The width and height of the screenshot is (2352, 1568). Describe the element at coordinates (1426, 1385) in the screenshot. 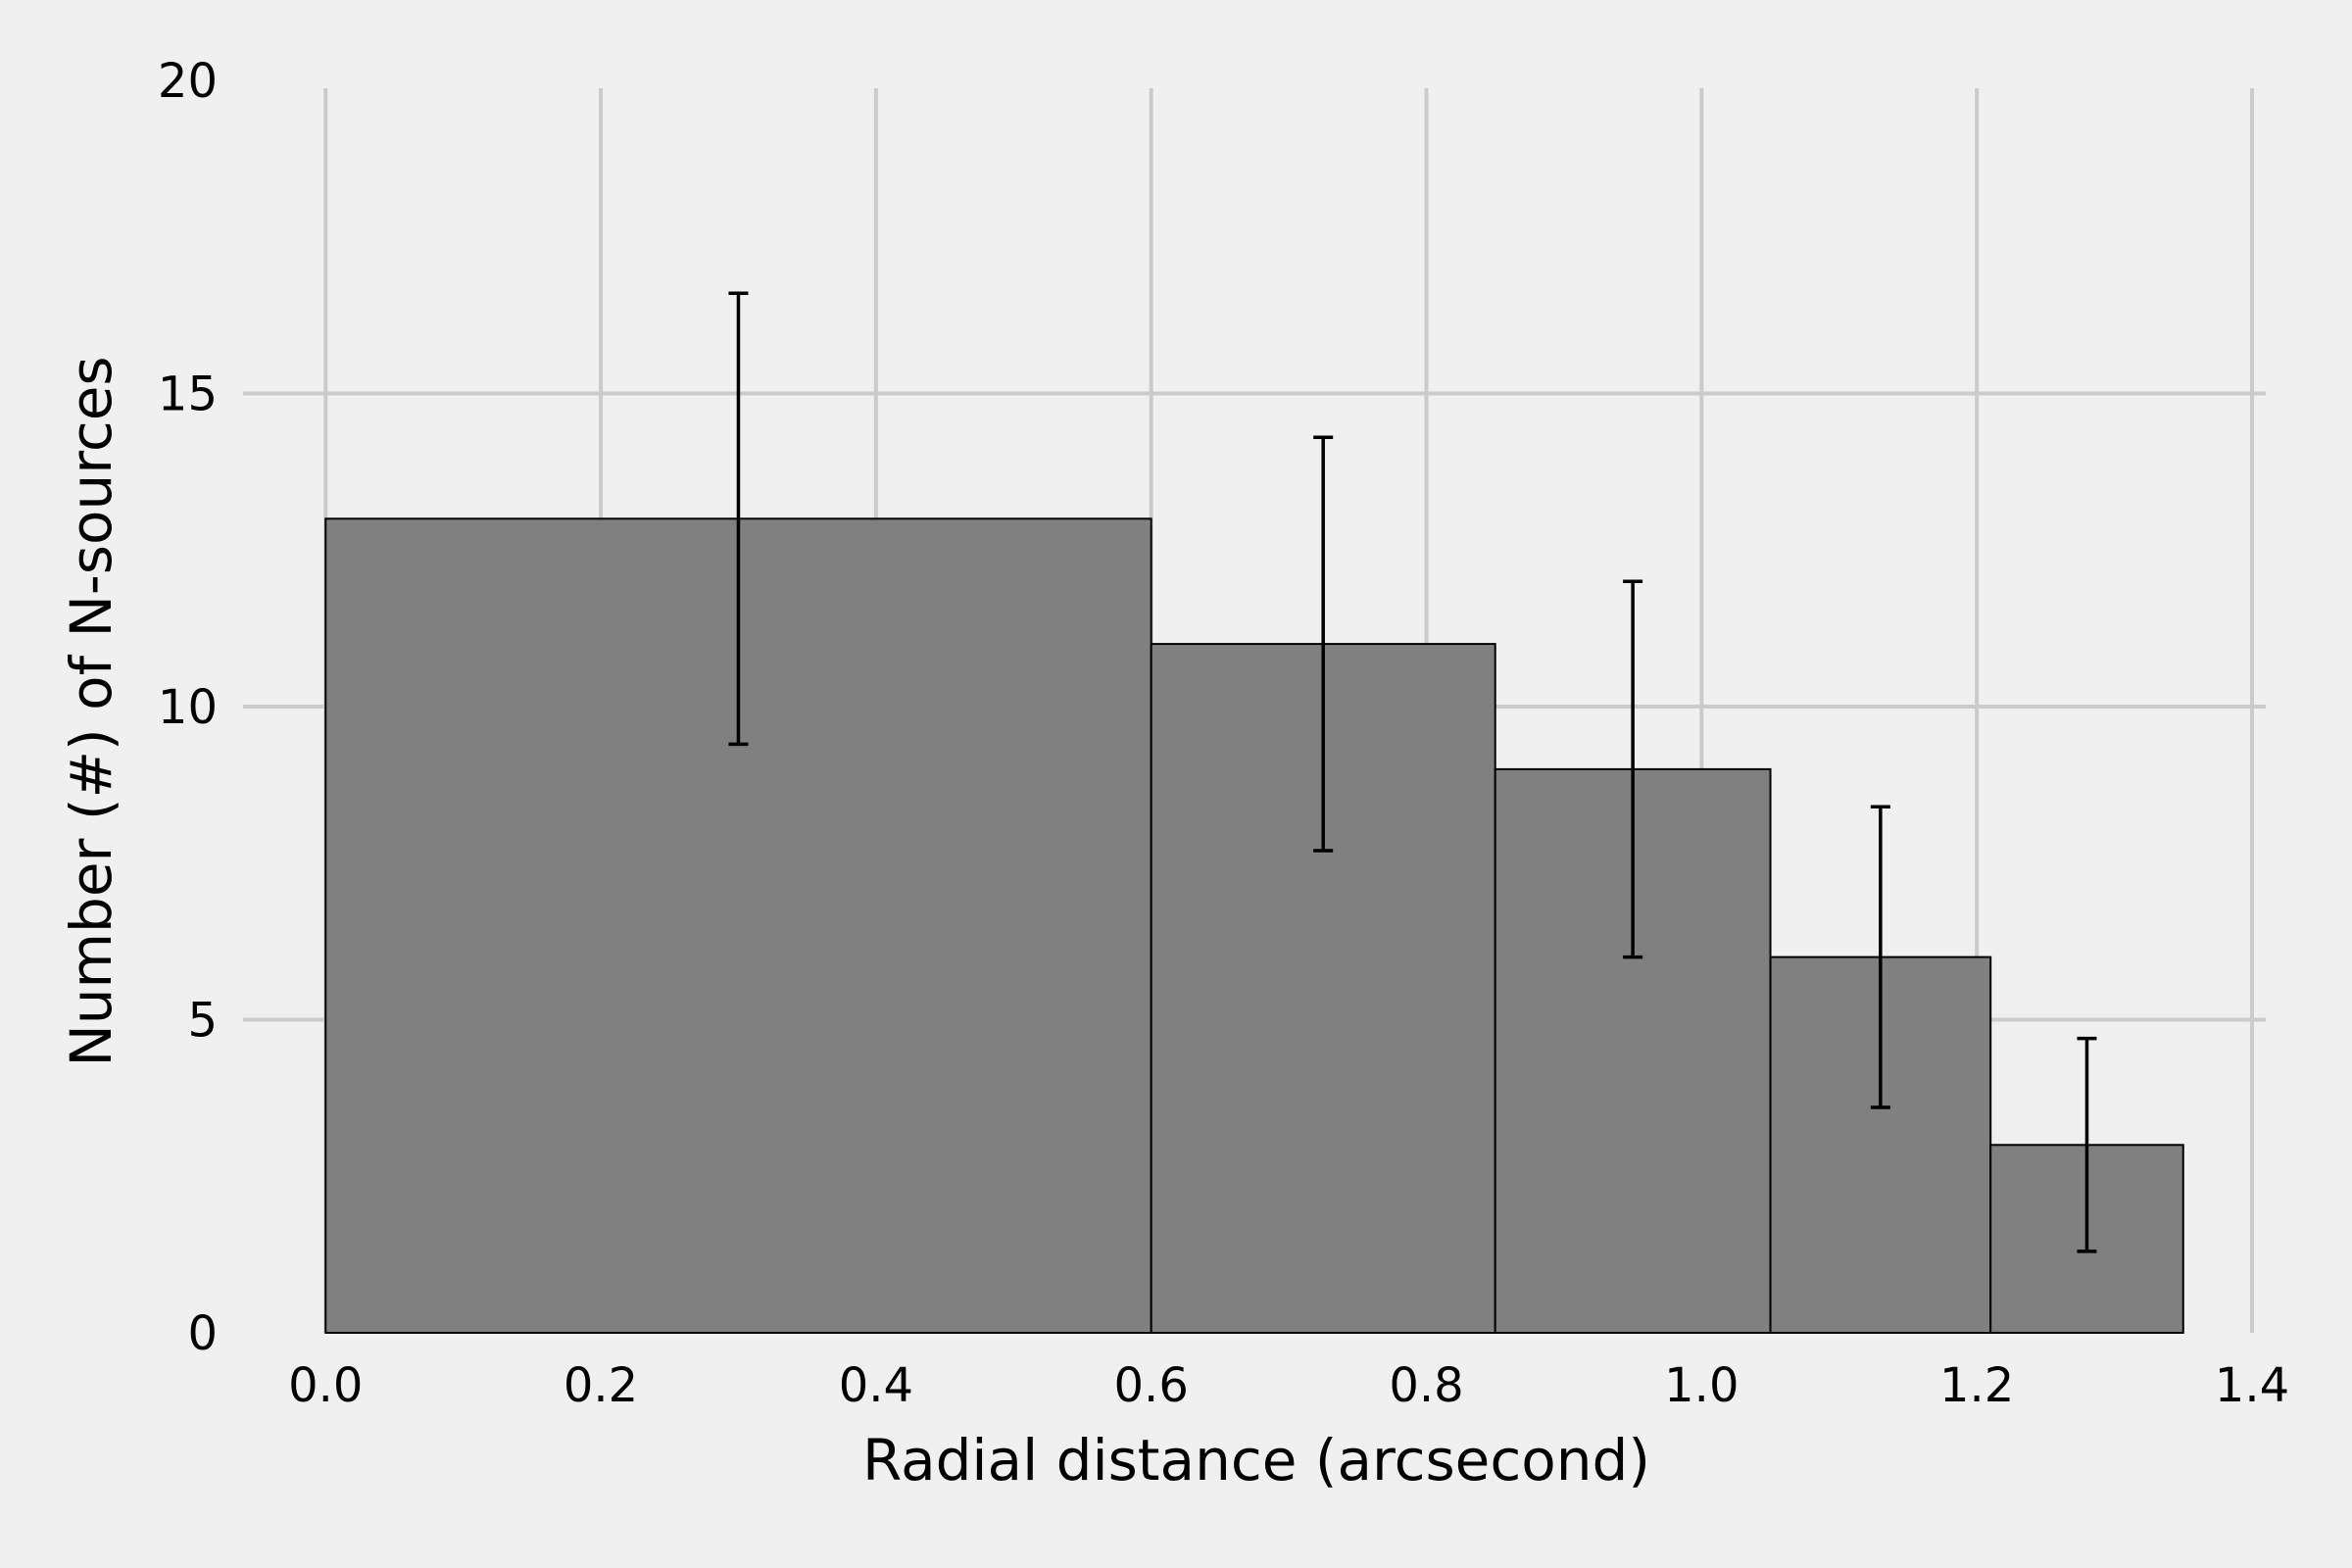

I see `x-tick-label: 0.8` at that location.